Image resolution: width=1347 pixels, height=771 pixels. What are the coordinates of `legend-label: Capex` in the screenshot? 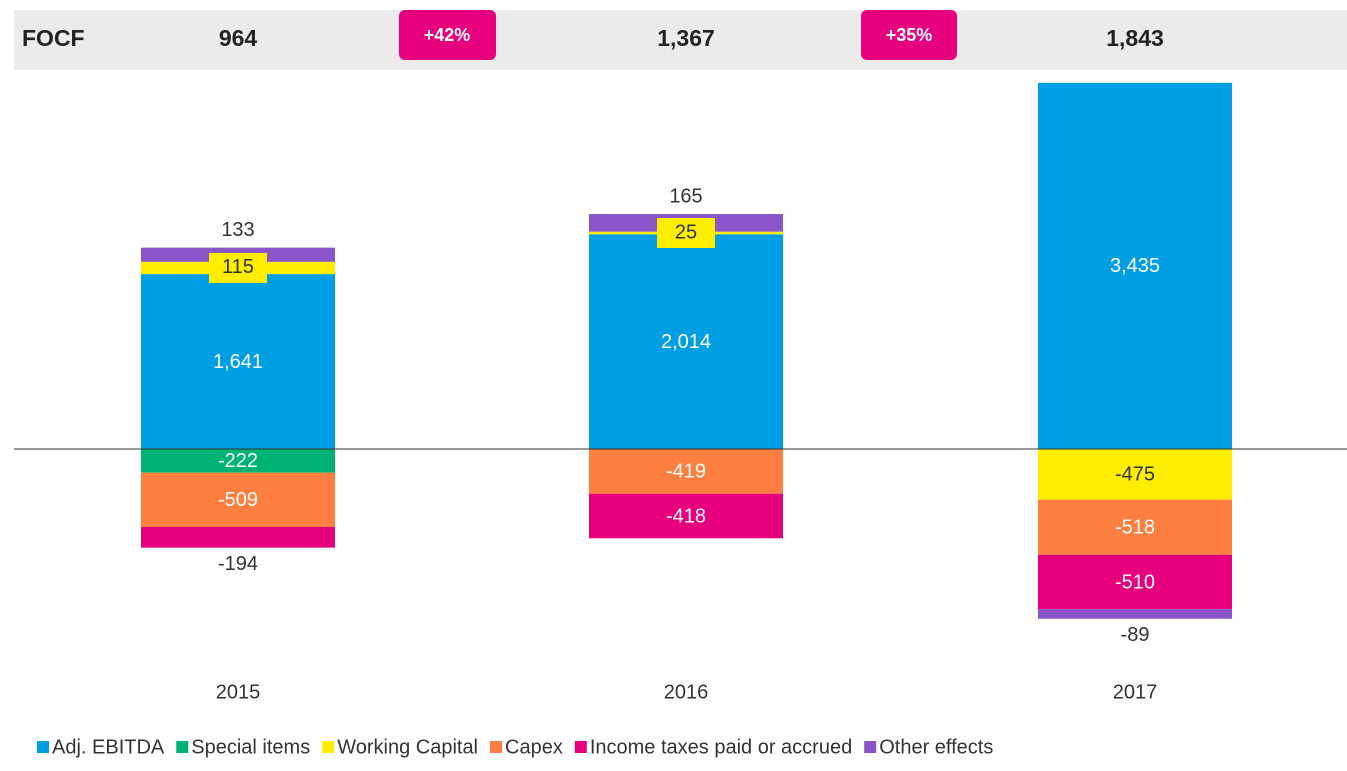 It's located at (534, 747).